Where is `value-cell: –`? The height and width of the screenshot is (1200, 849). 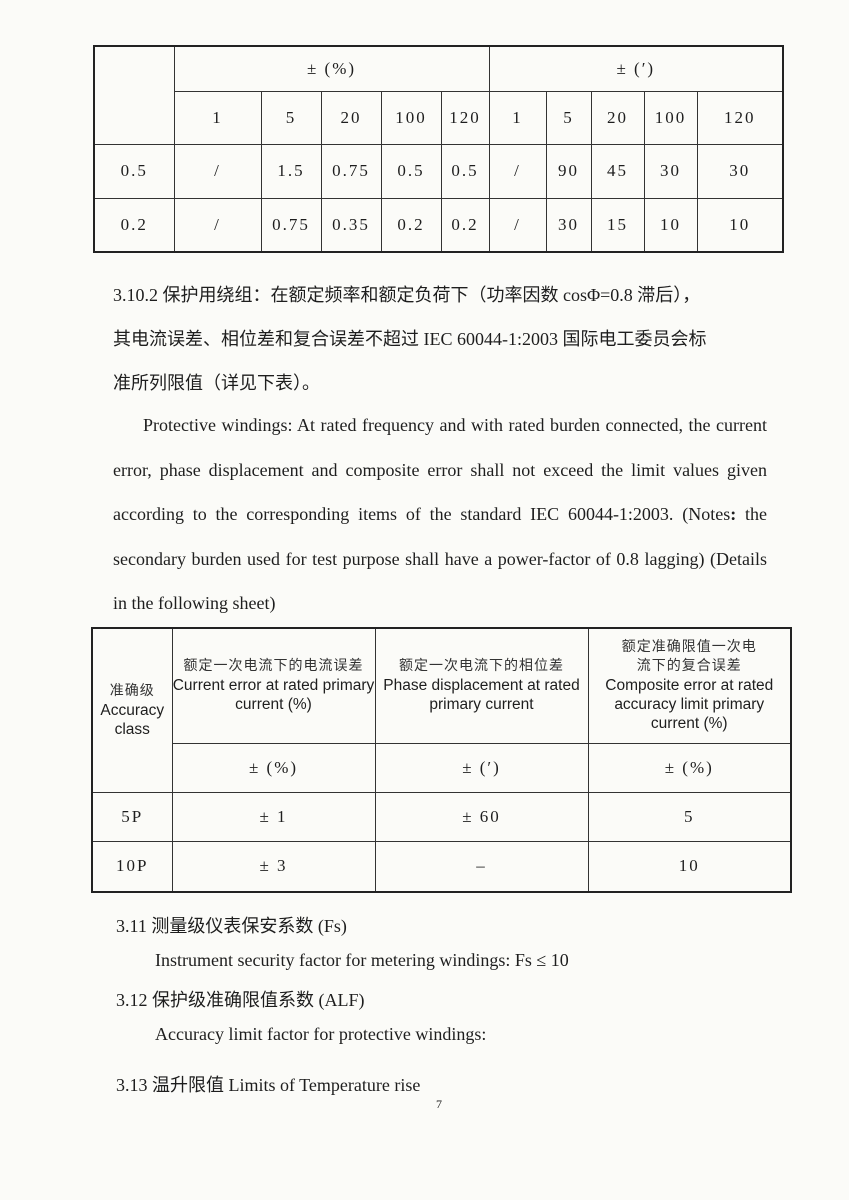
value-cell: – is located at coordinates (481, 866).